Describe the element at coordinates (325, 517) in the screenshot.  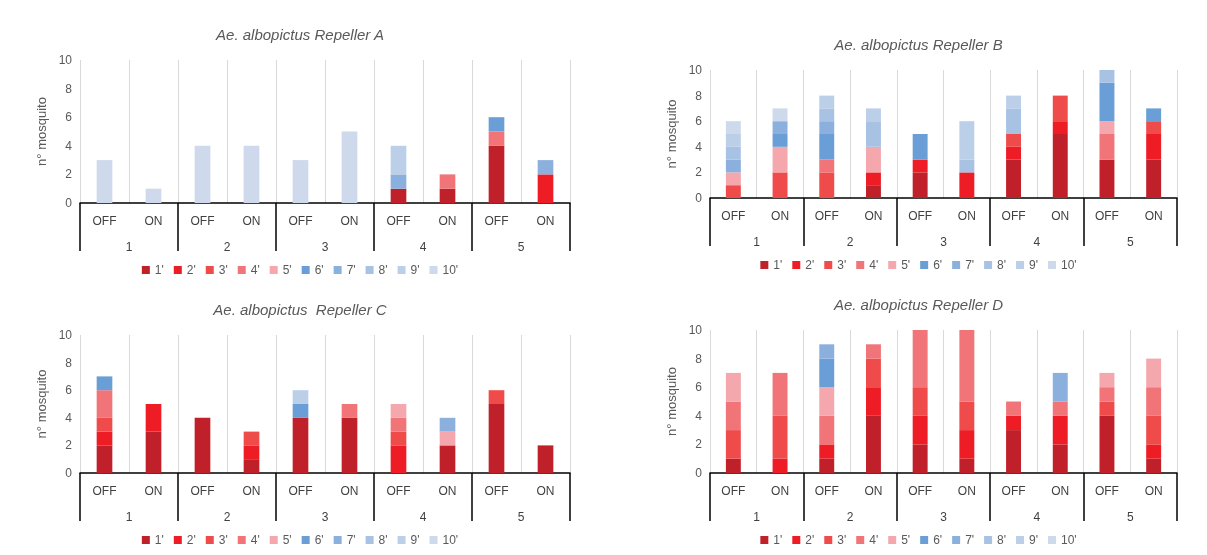
I see `text: 3` at that location.